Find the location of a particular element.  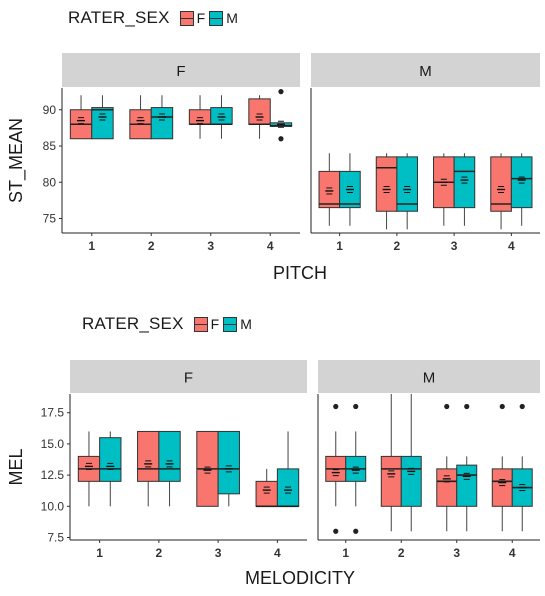

mel-facet-m-x-tick-label: 3 is located at coordinates (456, 553).